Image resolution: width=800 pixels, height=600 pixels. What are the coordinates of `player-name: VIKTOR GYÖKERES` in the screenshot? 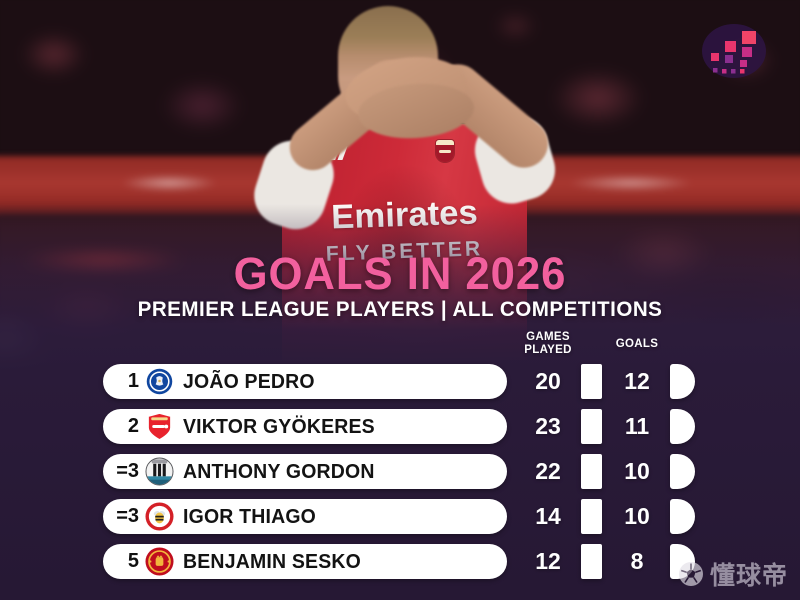 It's located at (279, 426).